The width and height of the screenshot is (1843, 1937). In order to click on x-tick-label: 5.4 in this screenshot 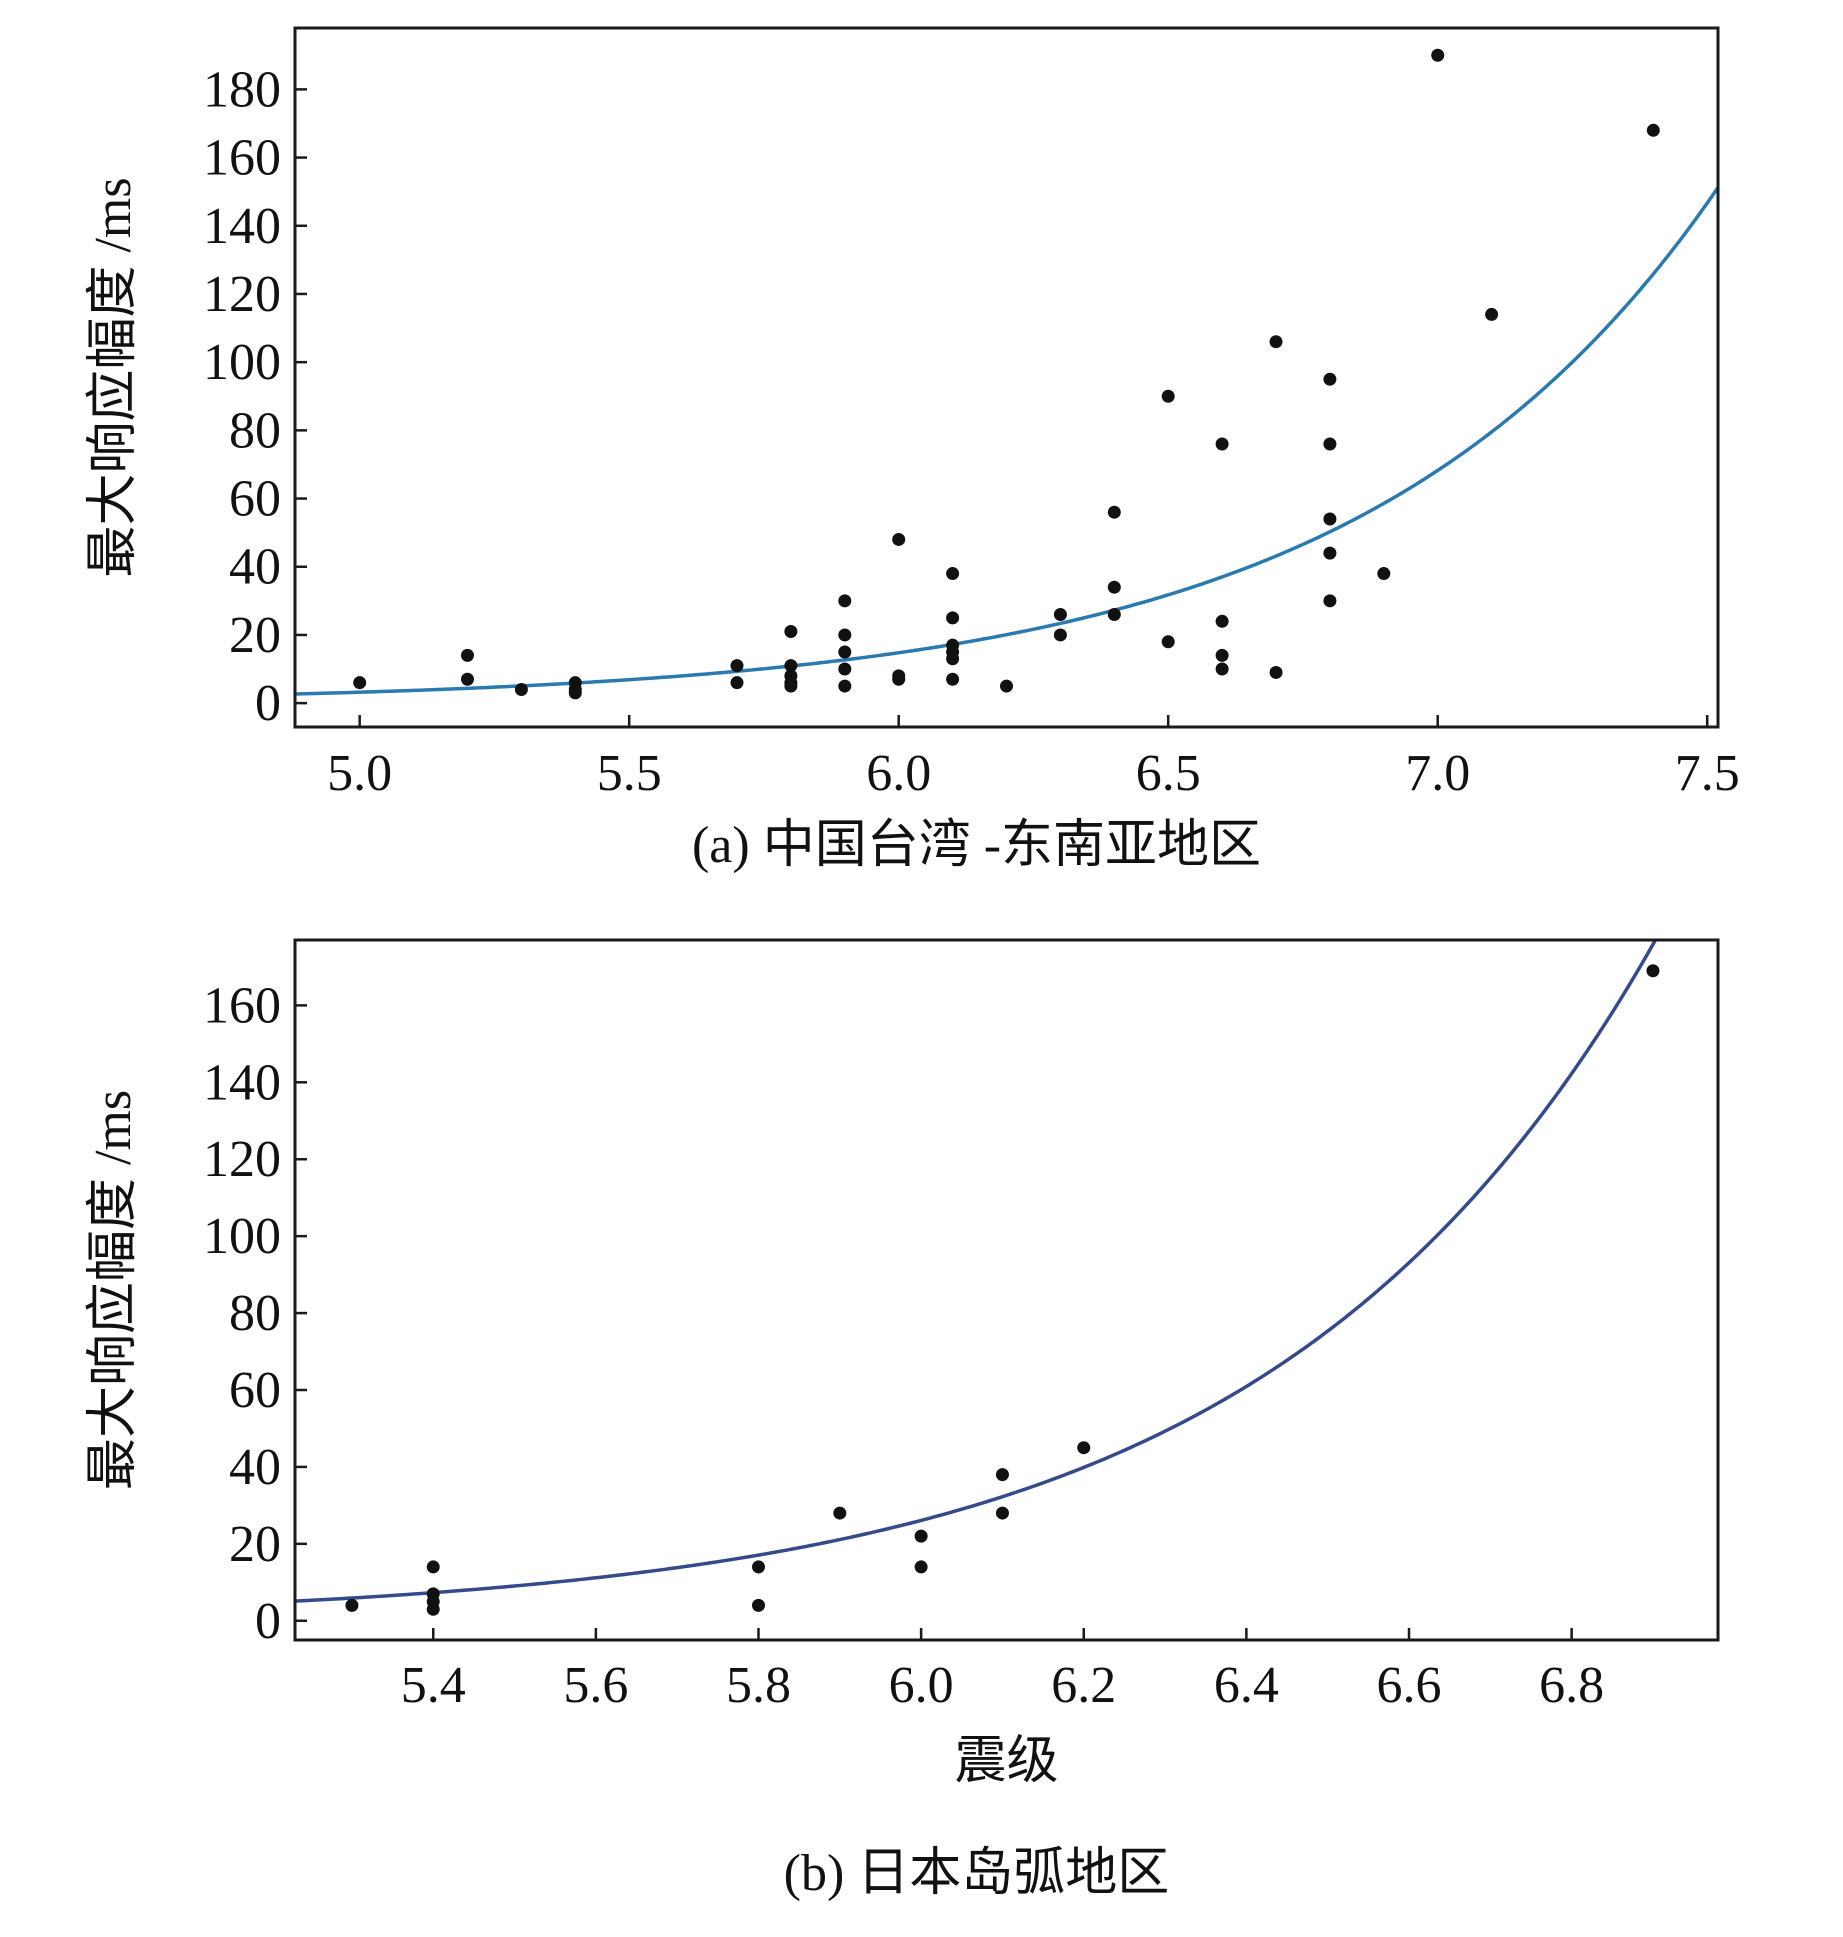, I will do `click(433, 1685)`.